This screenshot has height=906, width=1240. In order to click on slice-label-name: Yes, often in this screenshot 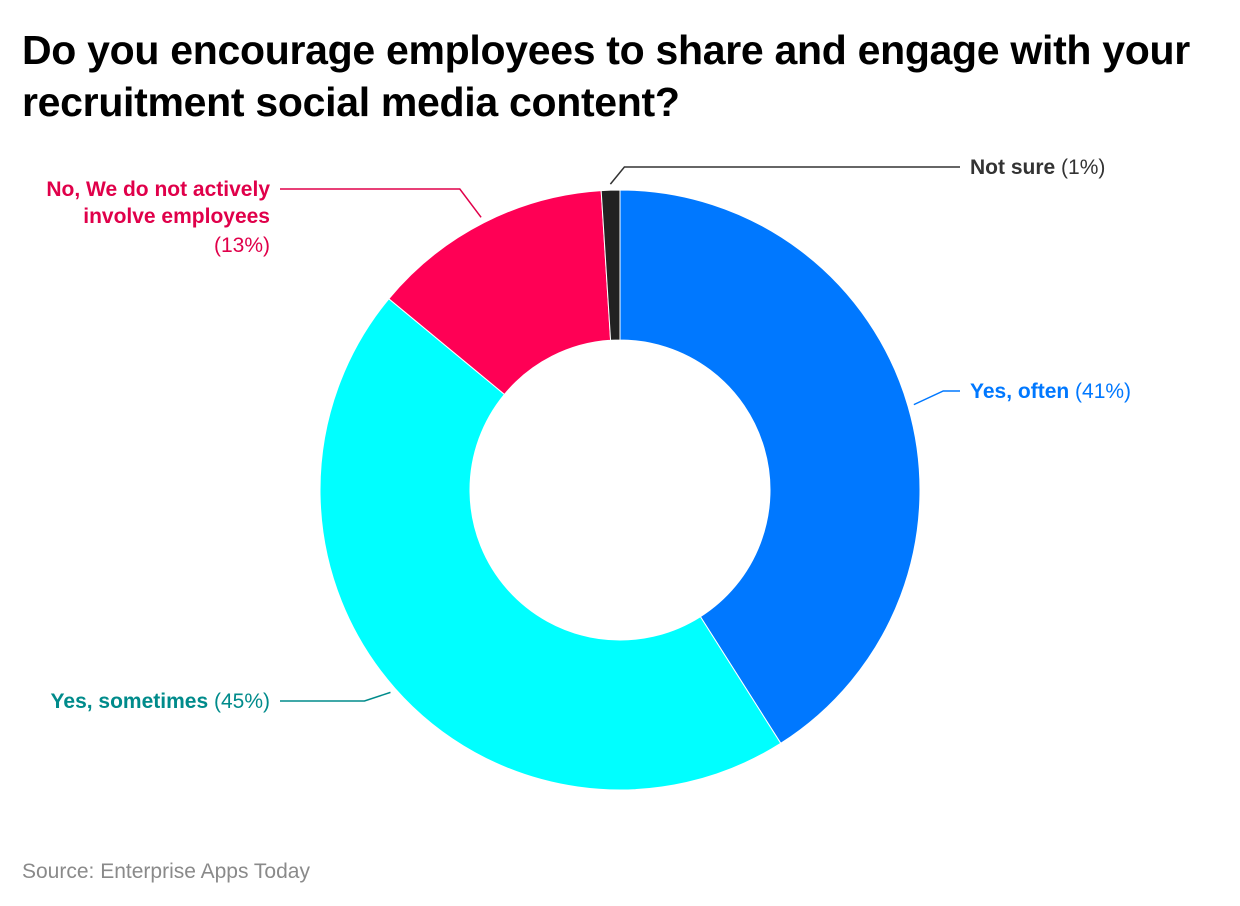, I will do `click(1019, 391)`.